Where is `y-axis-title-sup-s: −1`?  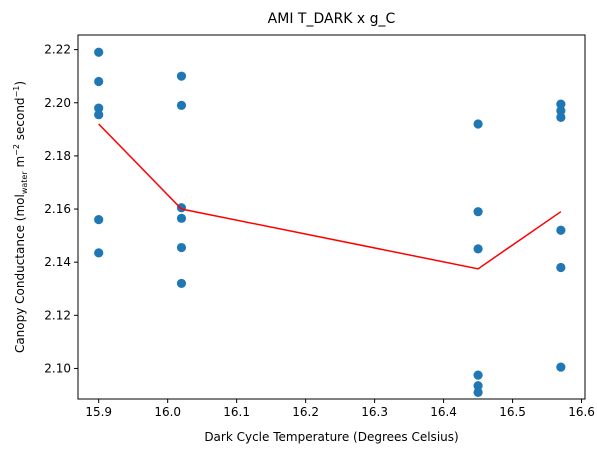
y-axis-title-sup-s: −1 is located at coordinates (16, 92).